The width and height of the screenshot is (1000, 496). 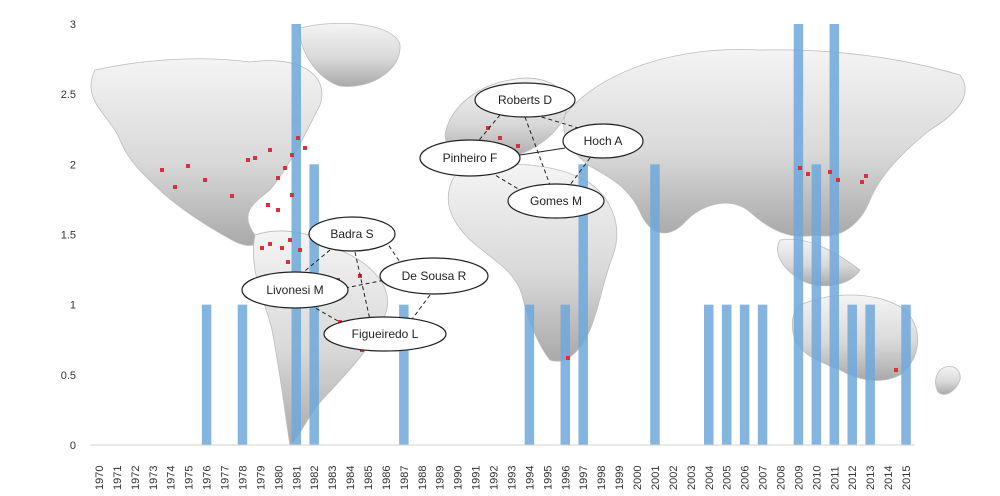 I want to click on link-badra-figueiredo, so click(x=362, y=286).